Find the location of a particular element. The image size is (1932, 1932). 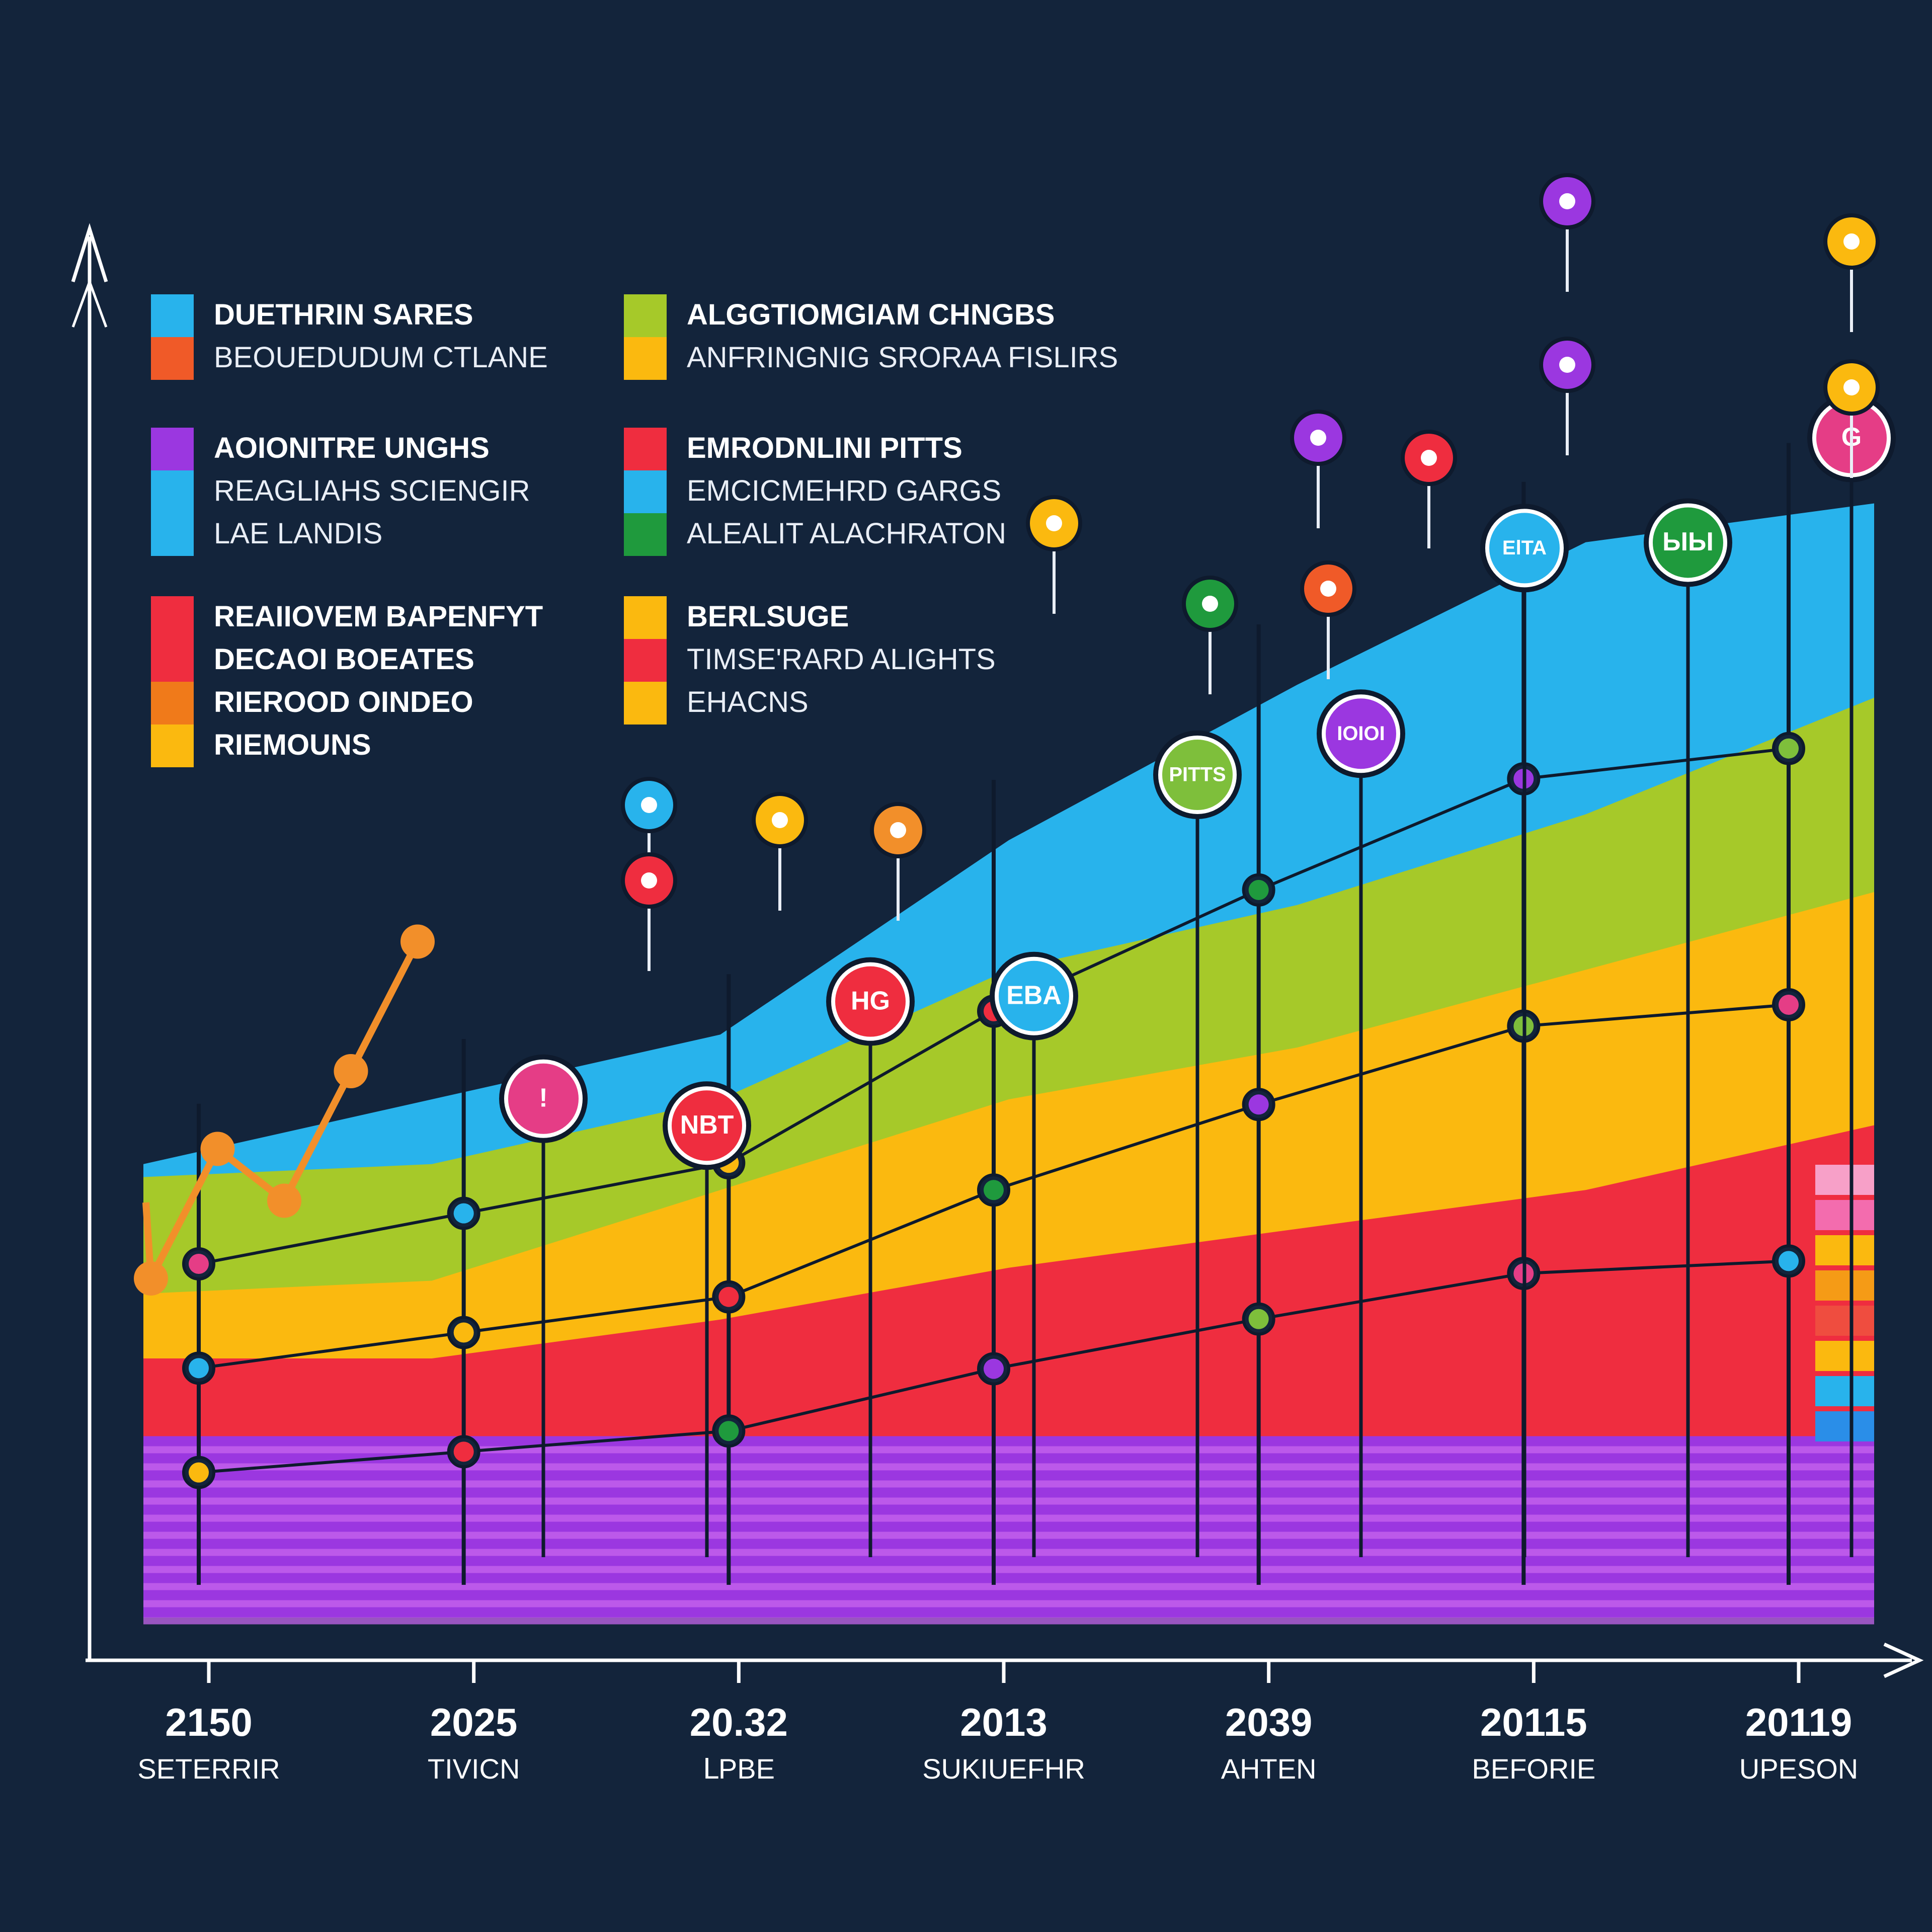

x-tick-sublabel: AHTEN is located at coordinates (1269, 1769).